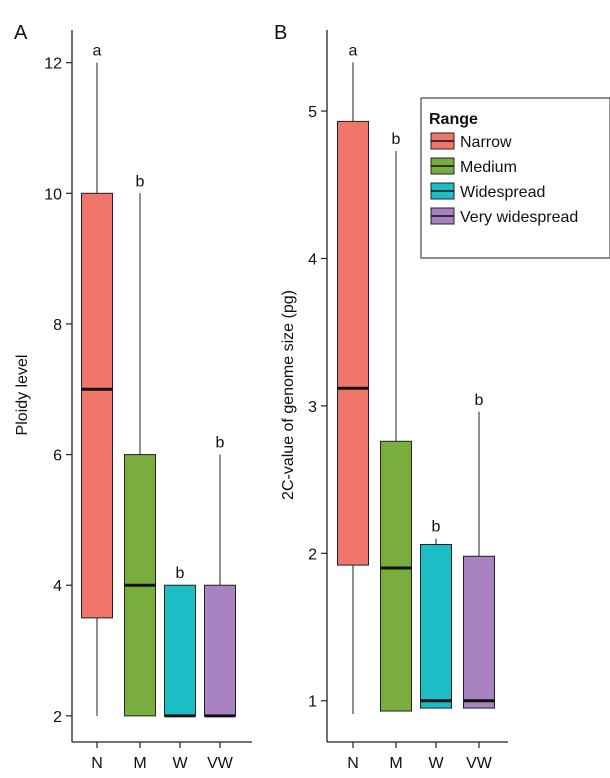 Image resolution: width=610 pixels, height=778 pixels. I want to click on genome-size-x-tick-label: M, so click(395, 763).